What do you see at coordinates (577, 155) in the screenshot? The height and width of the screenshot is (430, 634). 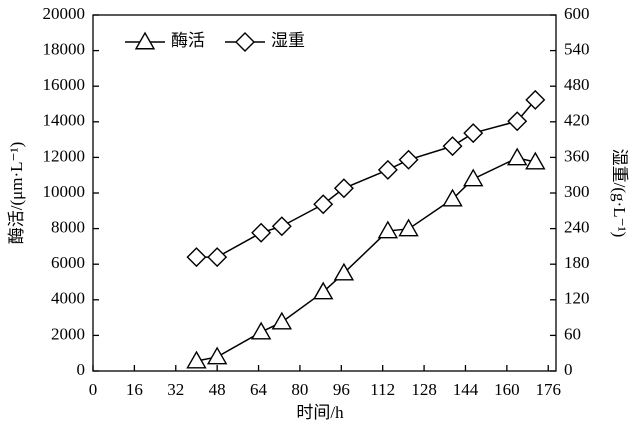 I see `y2-tick-label: 360` at bounding box center [577, 155].